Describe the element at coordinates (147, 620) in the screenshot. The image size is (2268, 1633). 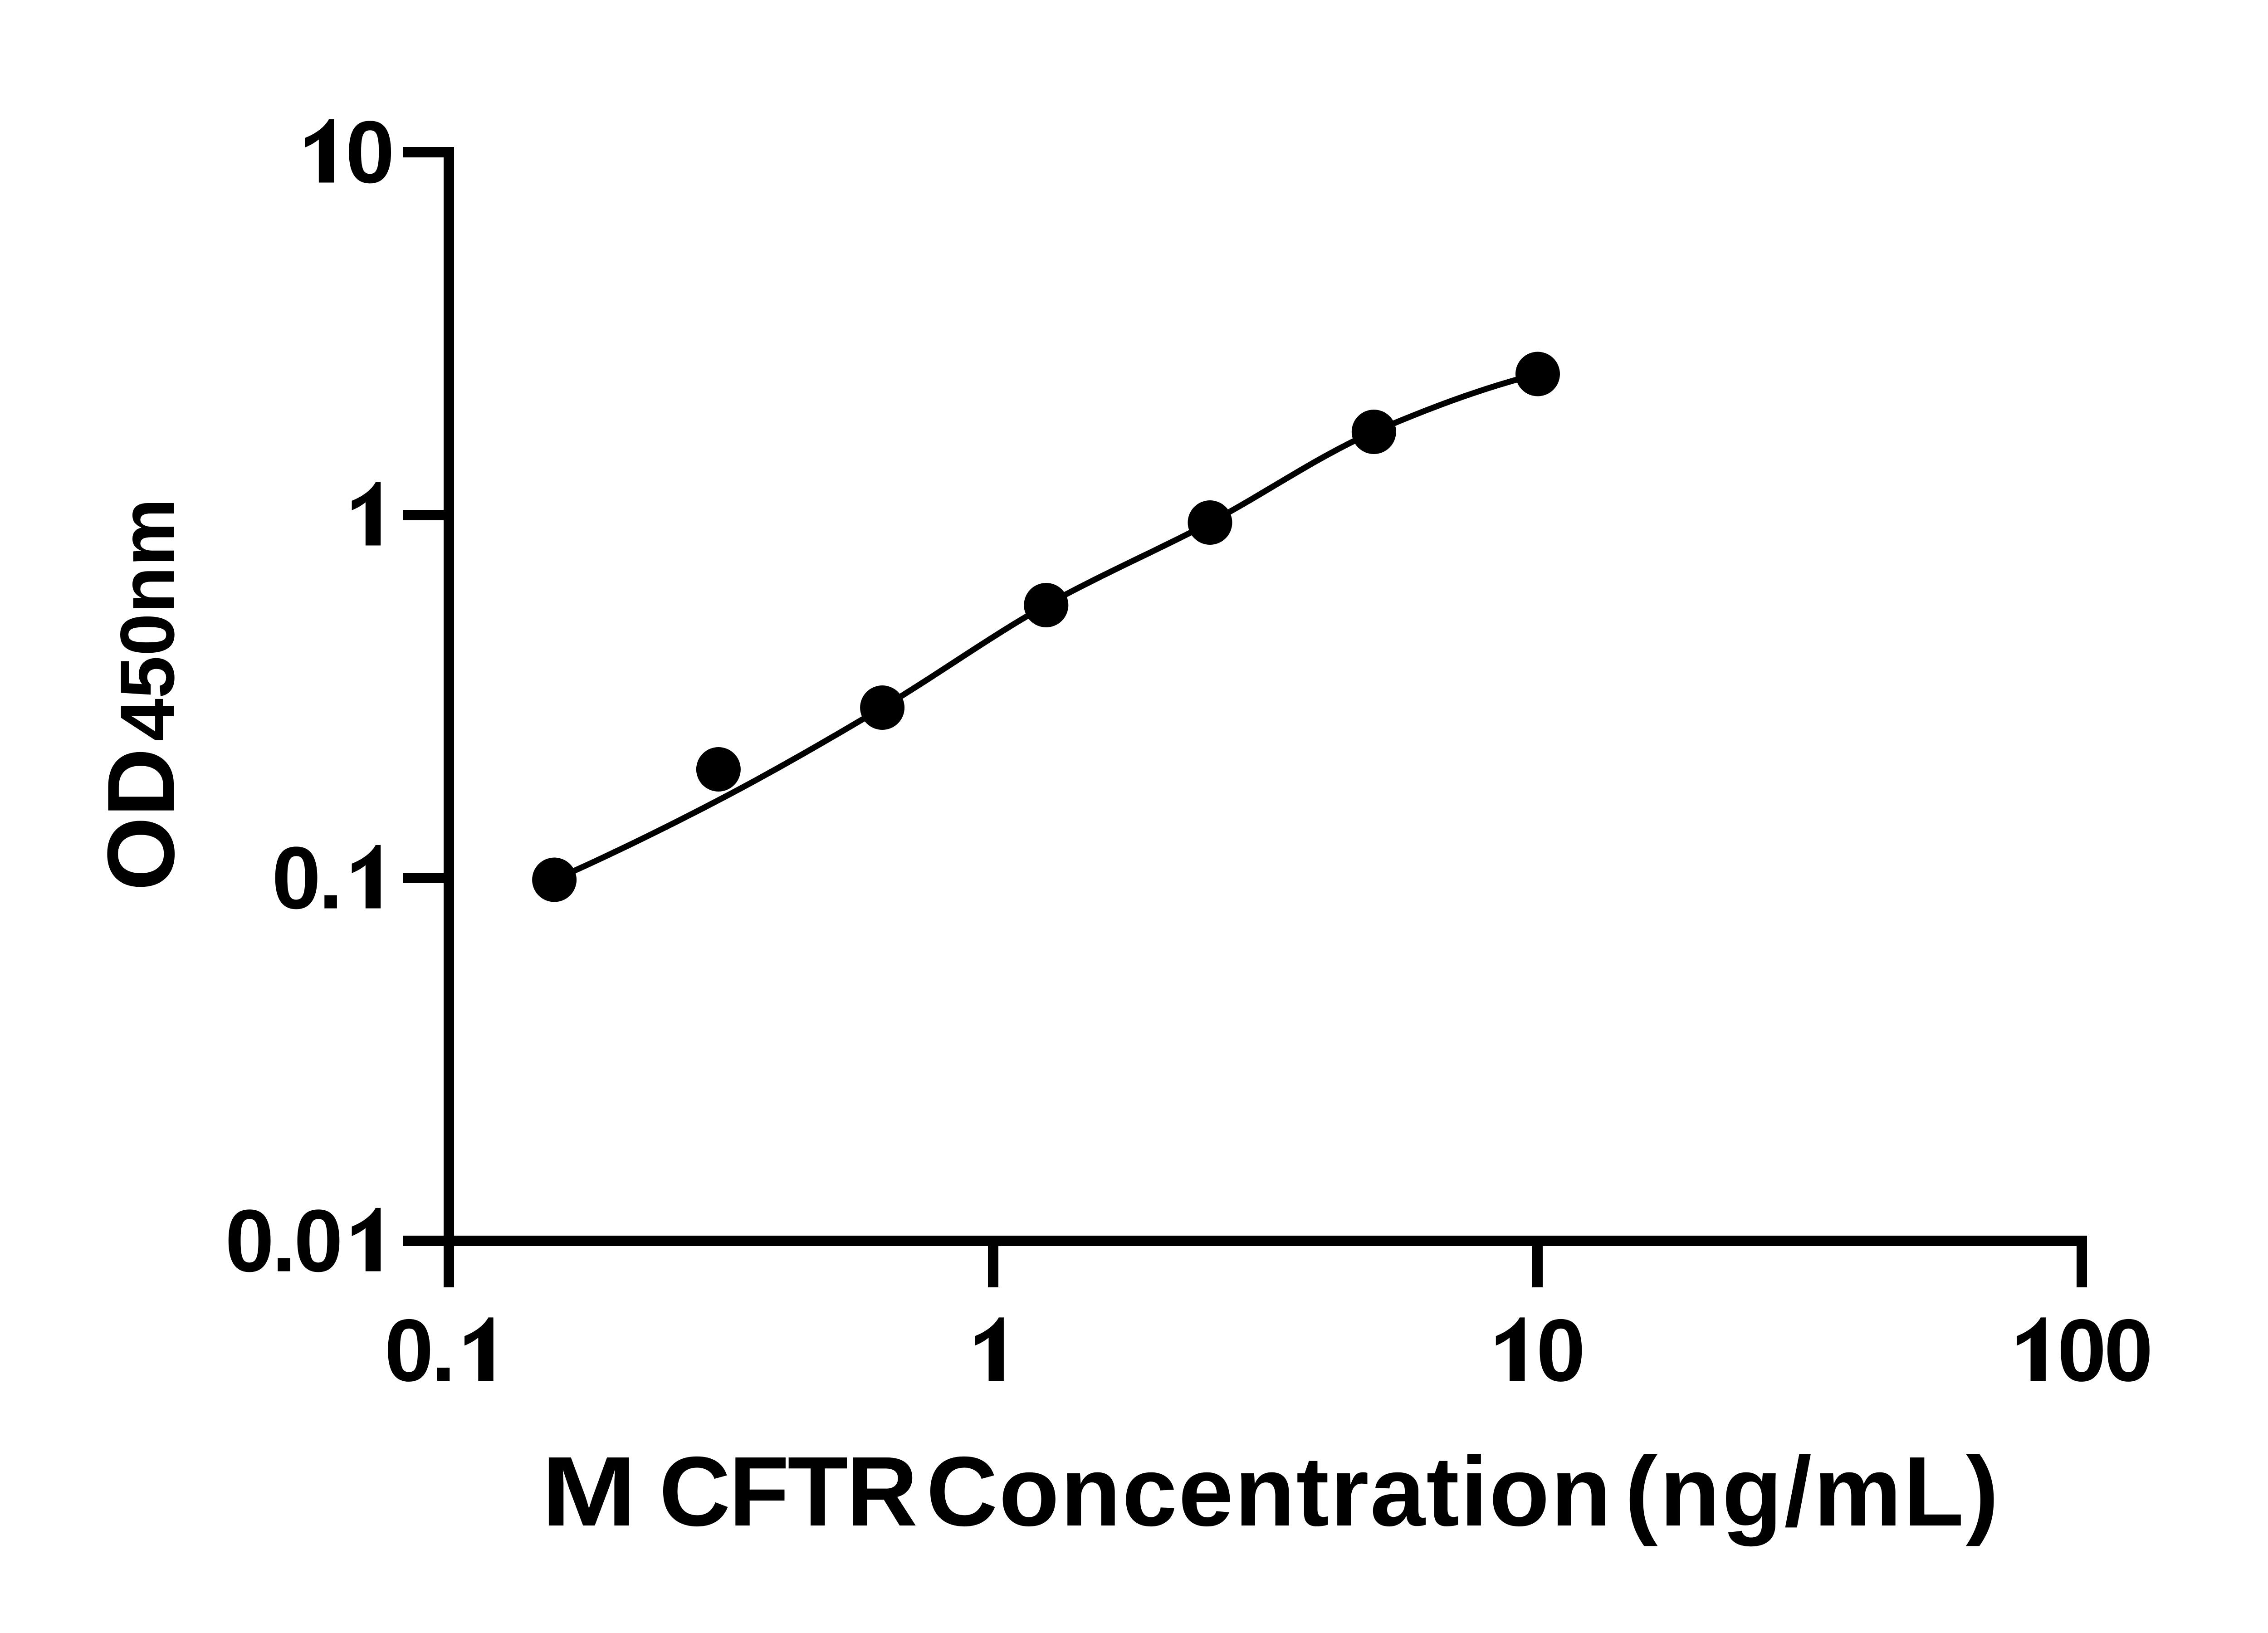
I see `svg-text: 450nm` at that location.